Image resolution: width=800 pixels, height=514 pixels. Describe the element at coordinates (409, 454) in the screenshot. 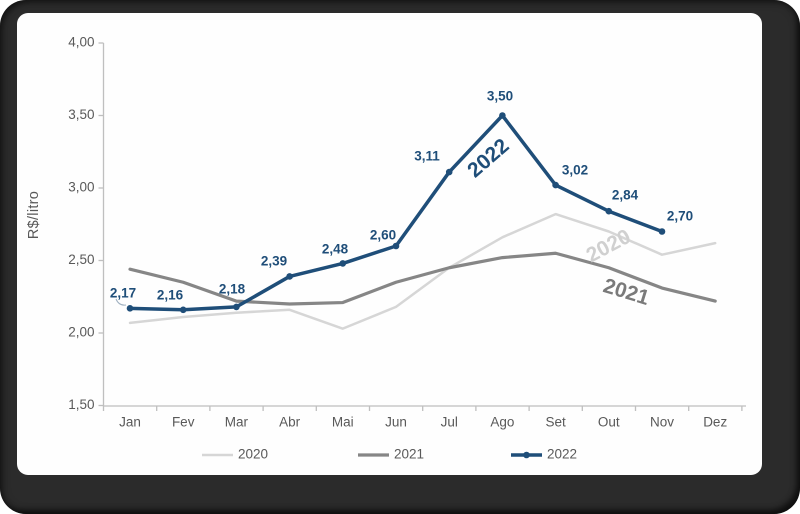

I see `legend-label-2021: 2021` at that location.